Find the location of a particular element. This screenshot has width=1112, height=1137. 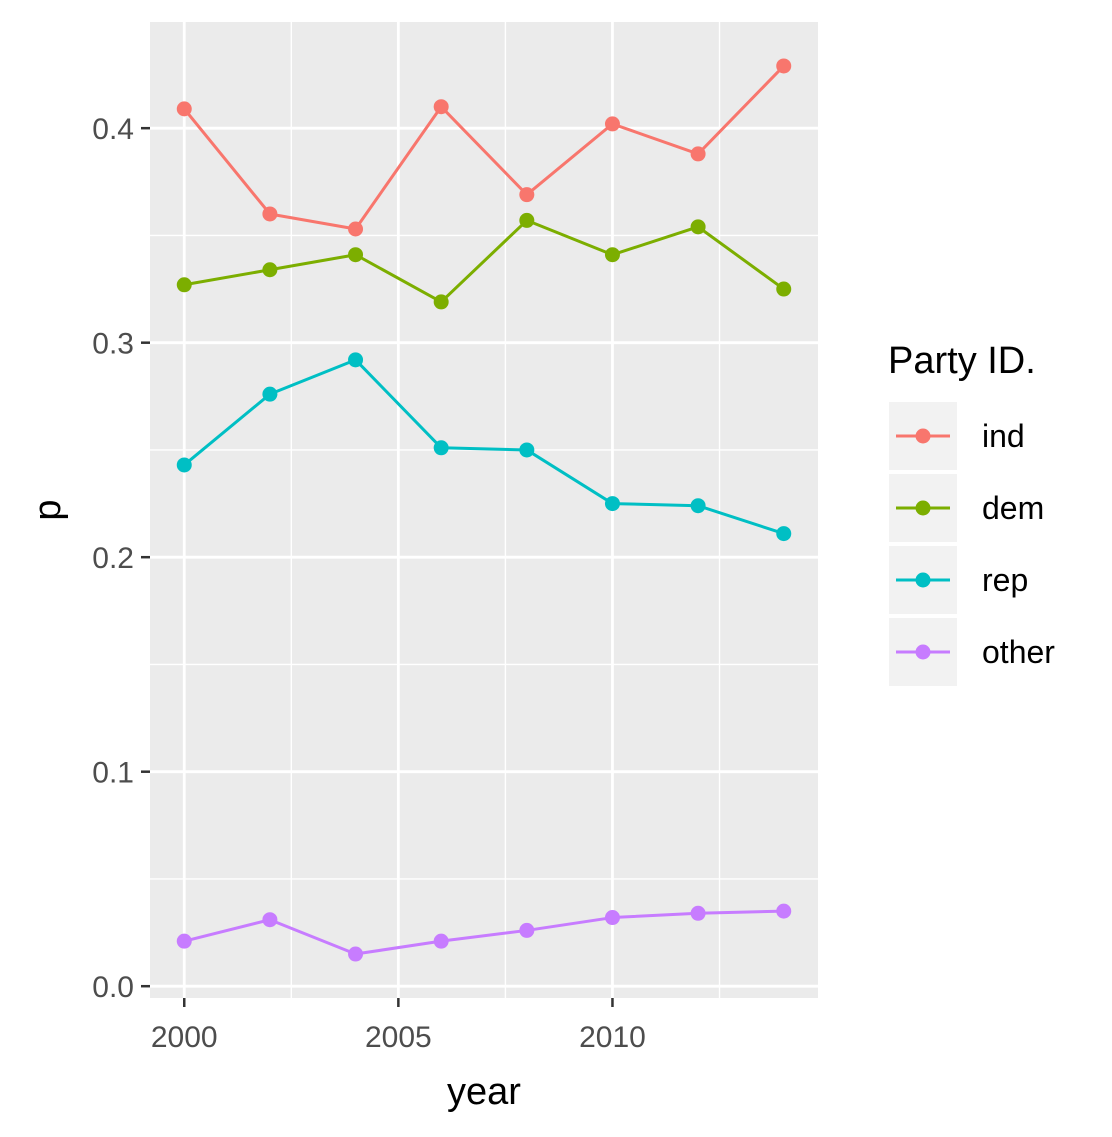

legend: Party ID. ind dem rep other is located at coordinates (971, 513).